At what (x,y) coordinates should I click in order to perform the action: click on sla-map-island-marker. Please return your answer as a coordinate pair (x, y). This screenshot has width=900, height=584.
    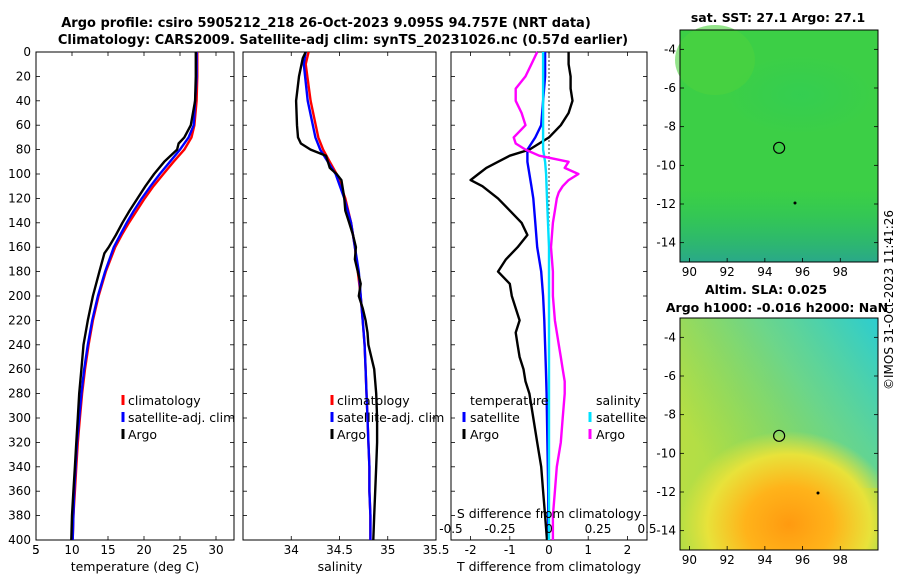
    Looking at the image, I should click on (818, 493).